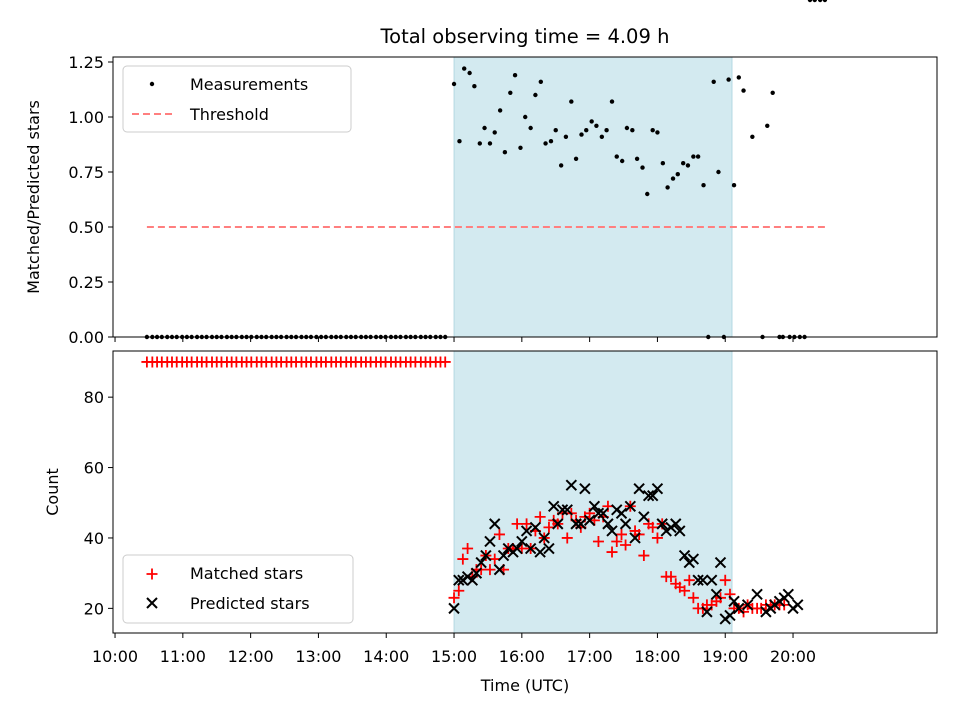  Describe the element at coordinates (86, 337) in the screenshot. I see `top-ytick-label: 0.00` at that location.